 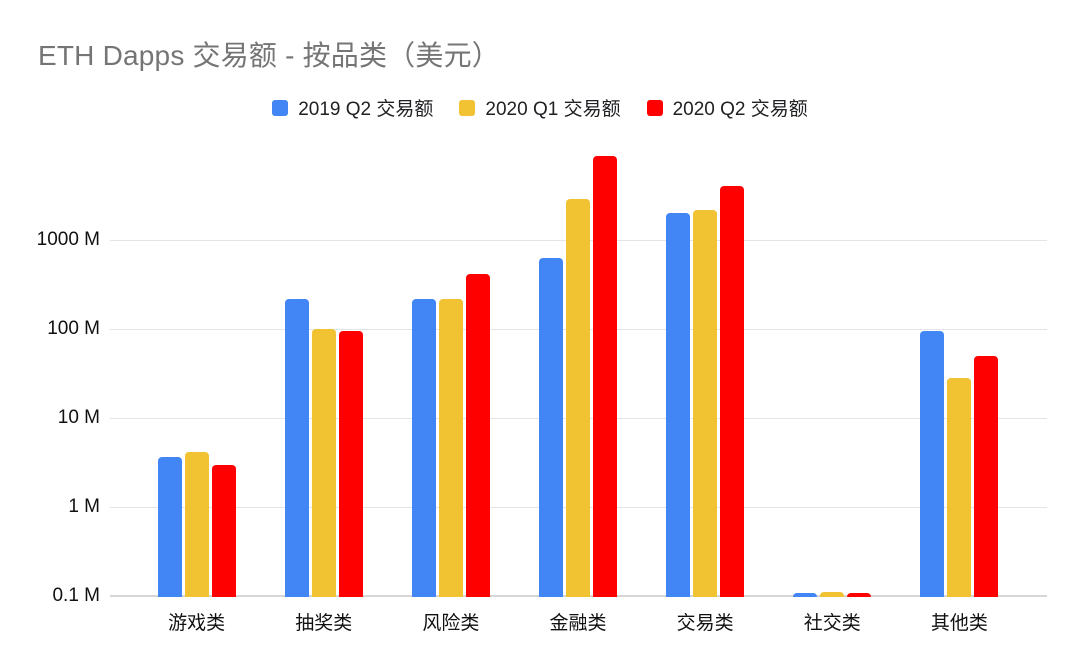 I want to click on x-axis-category-label: 社交类, so click(x=832, y=623).